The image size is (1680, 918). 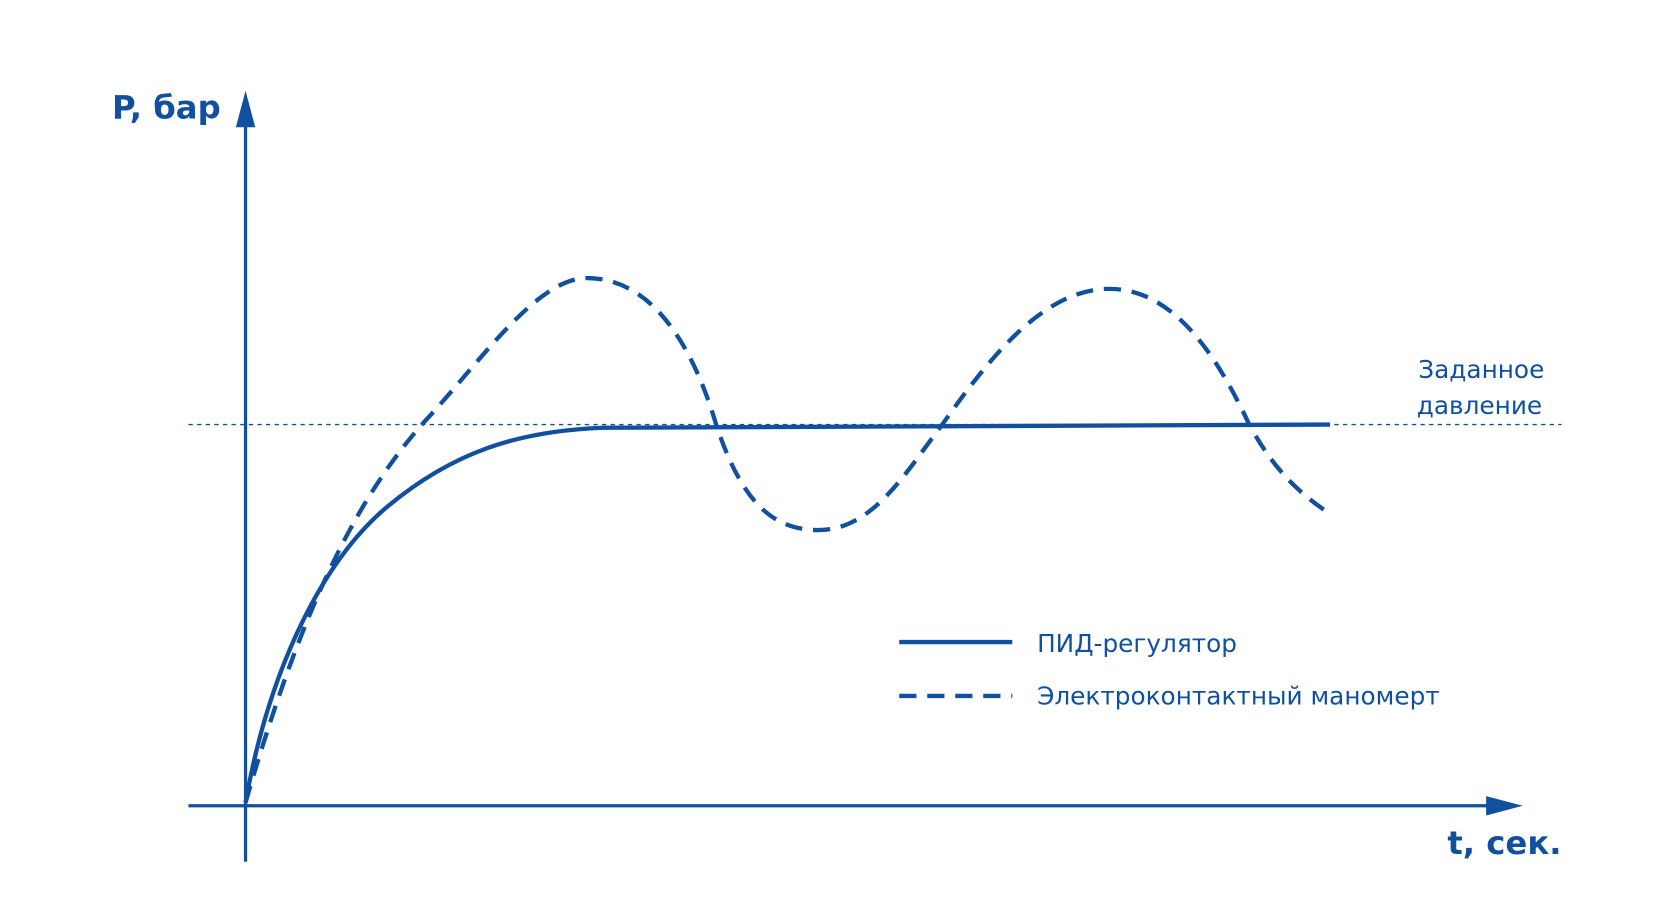 I want to click on setpoint-label: давление, so click(x=1479, y=405).